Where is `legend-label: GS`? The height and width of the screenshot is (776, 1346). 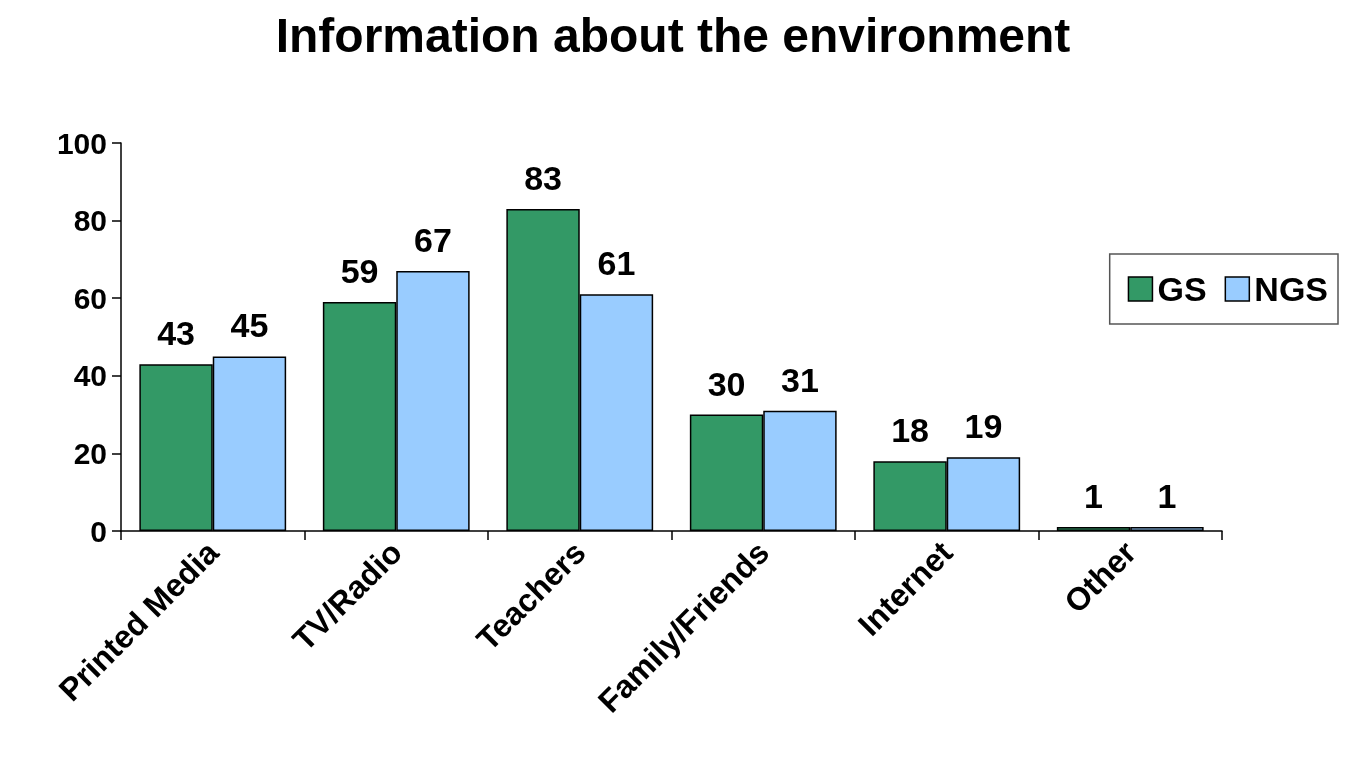 legend-label: GS is located at coordinates (1182, 289).